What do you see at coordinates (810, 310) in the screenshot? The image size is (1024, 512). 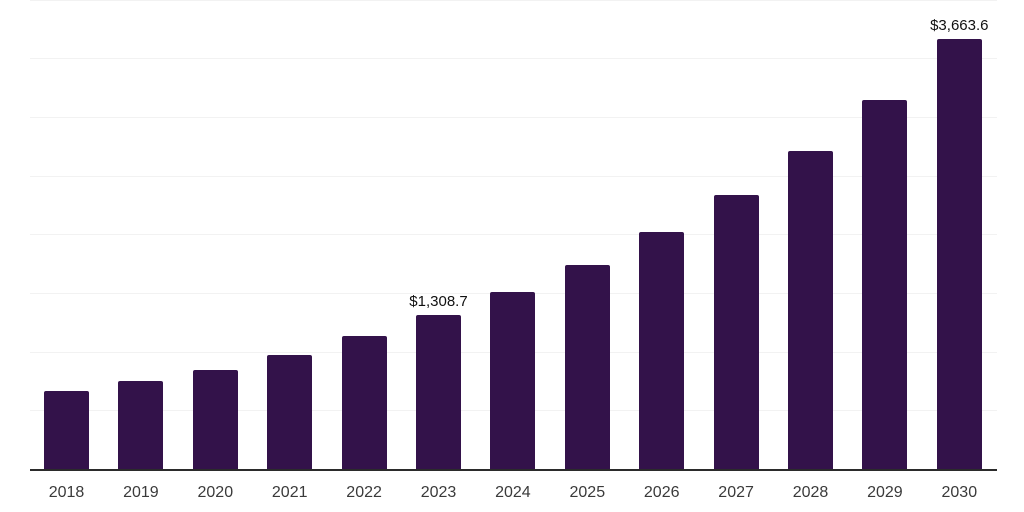 I see `bar-2028` at bounding box center [810, 310].